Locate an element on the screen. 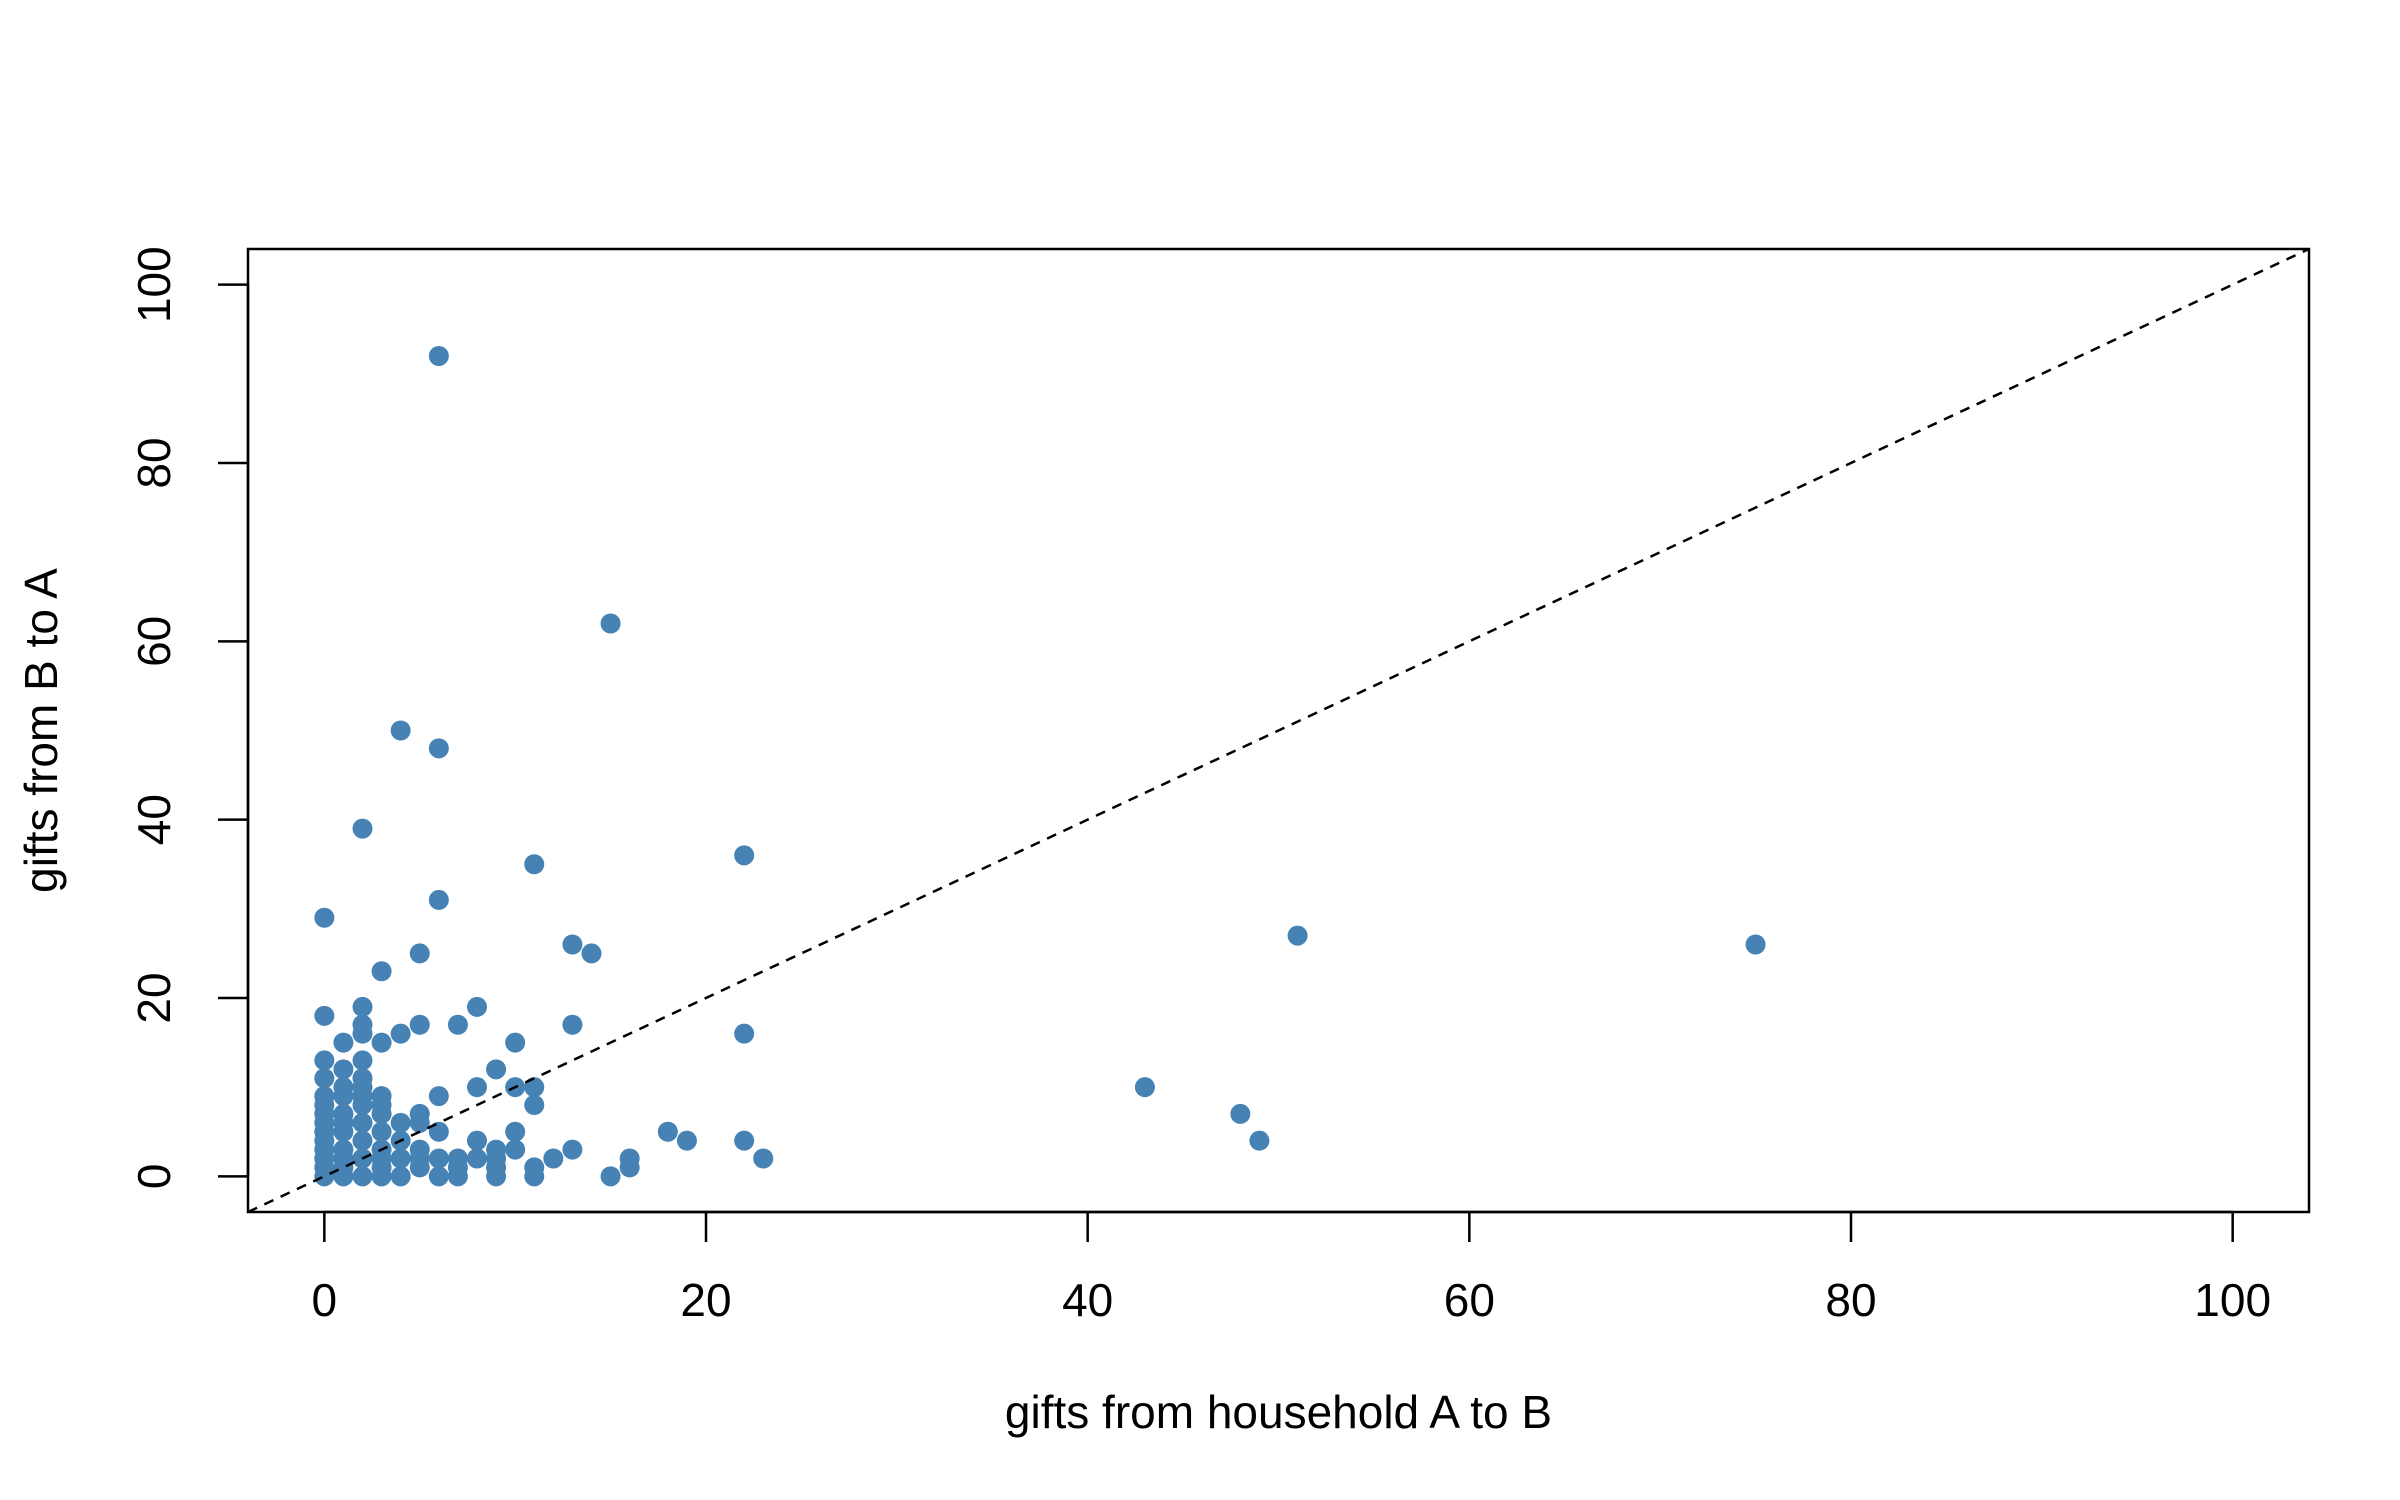 The height and width of the screenshot is (1500, 2400). y-axis-title: gifts from B to A is located at coordinates (41, 730).